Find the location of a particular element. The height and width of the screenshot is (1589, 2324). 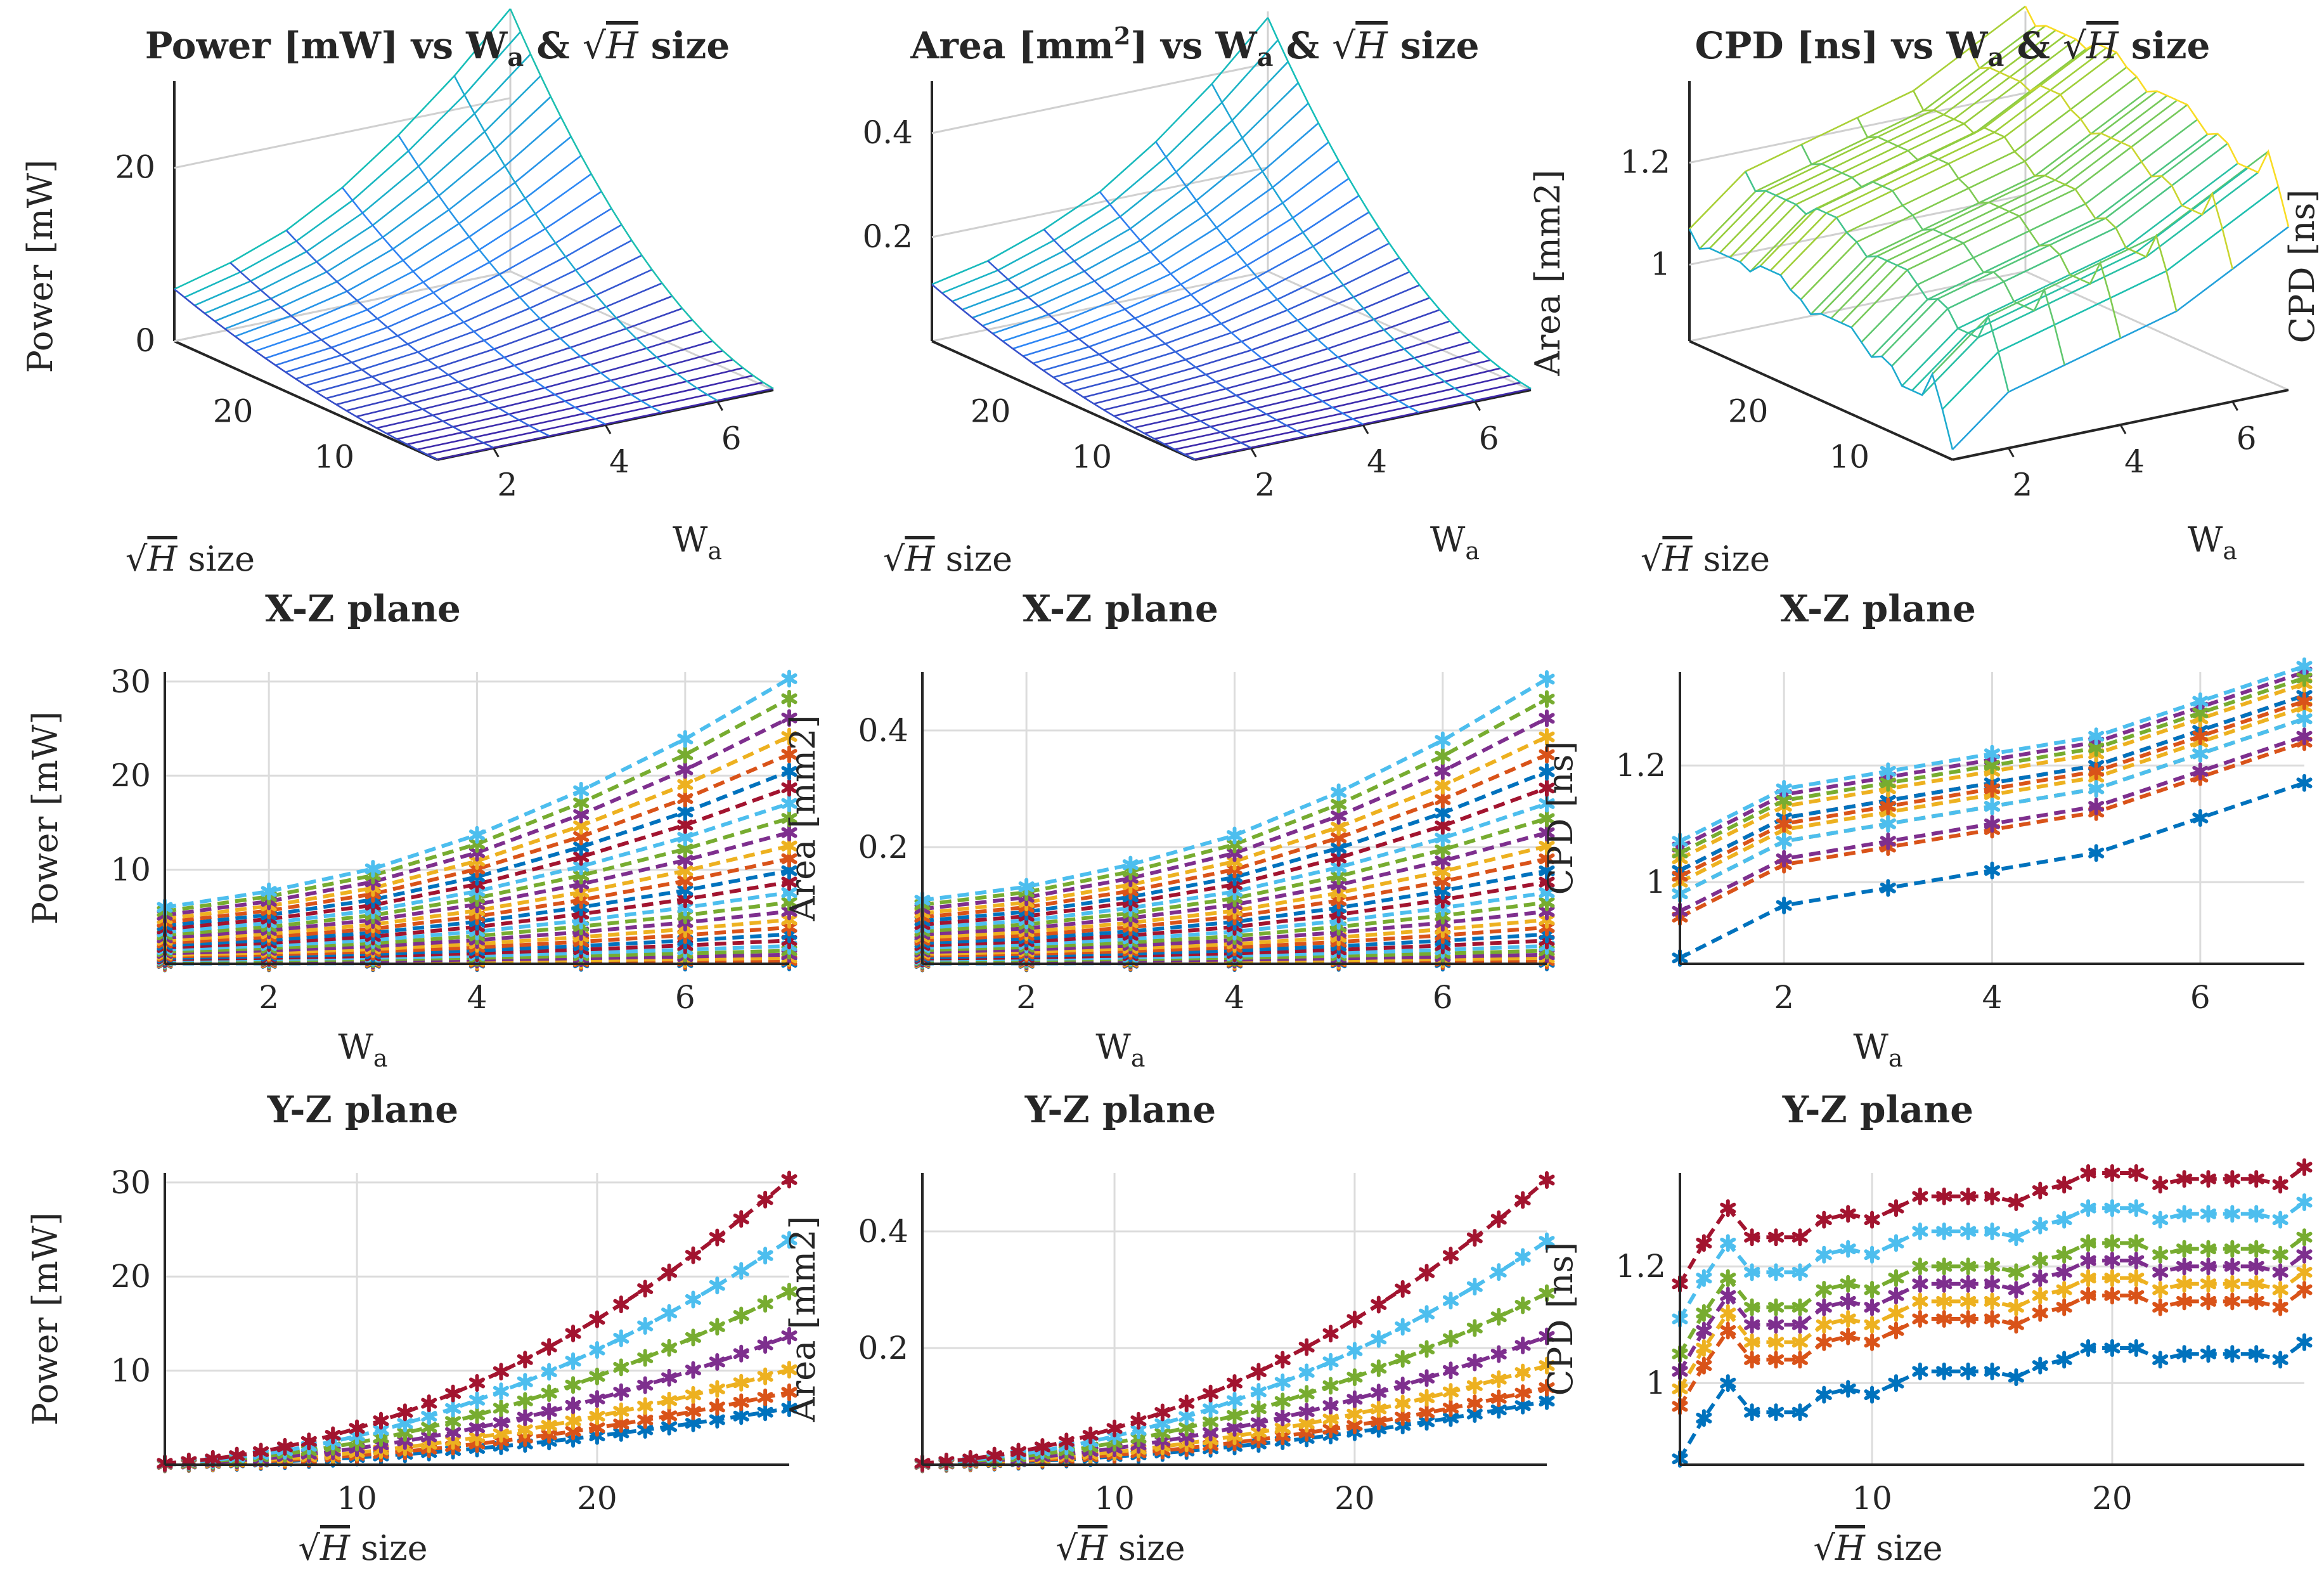

marker-w6-h27 is located at coordinates (1523, 1257).